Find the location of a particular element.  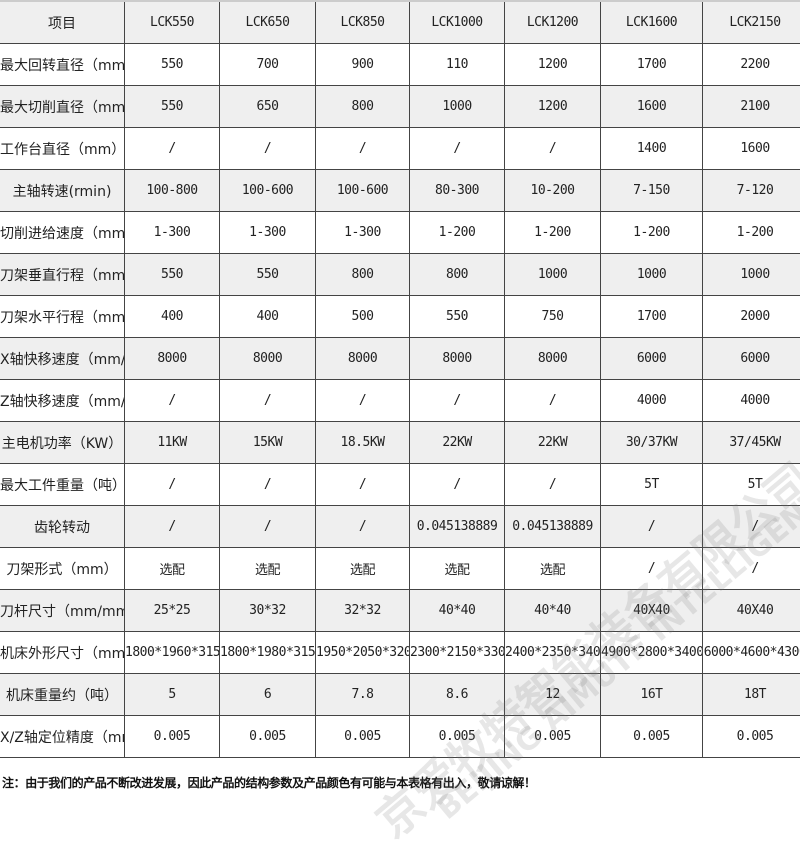

cell: 2100 is located at coordinates (751, 107).